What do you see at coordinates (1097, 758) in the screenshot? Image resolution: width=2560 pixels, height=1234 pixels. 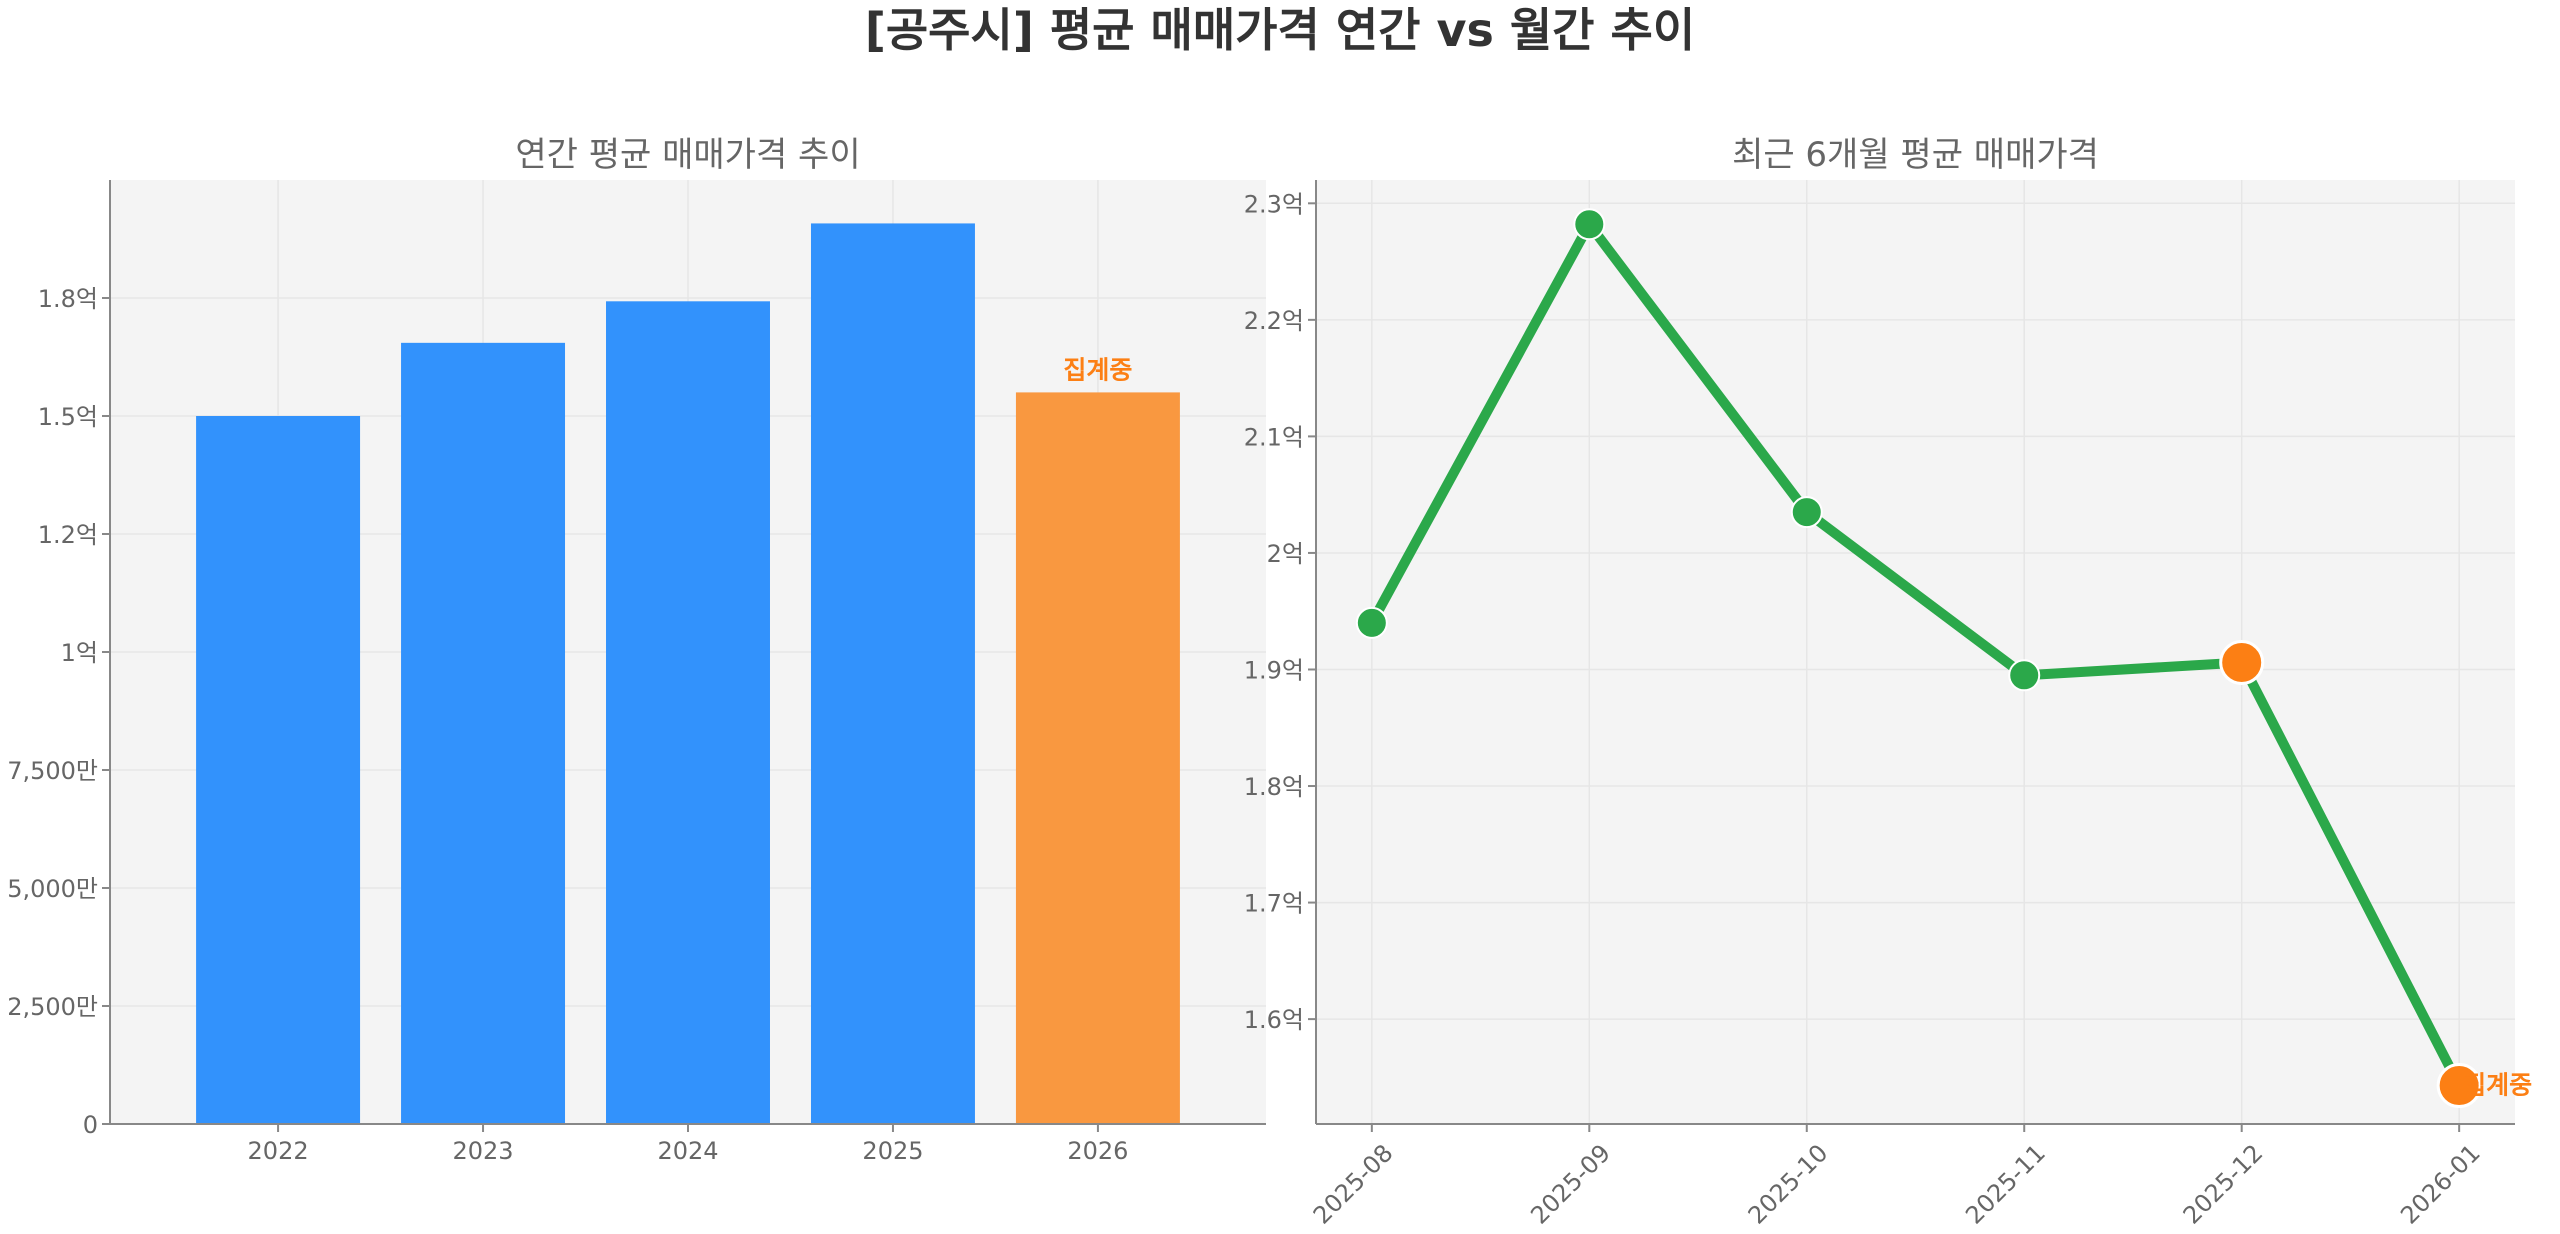 I see `bar-2026` at bounding box center [1097, 758].